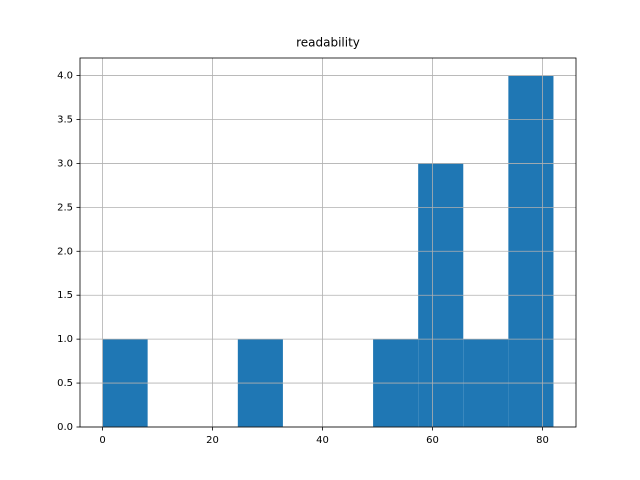 The image size is (640, 480). I want to click on y-tick-label: 0.5, so click(65, 383).